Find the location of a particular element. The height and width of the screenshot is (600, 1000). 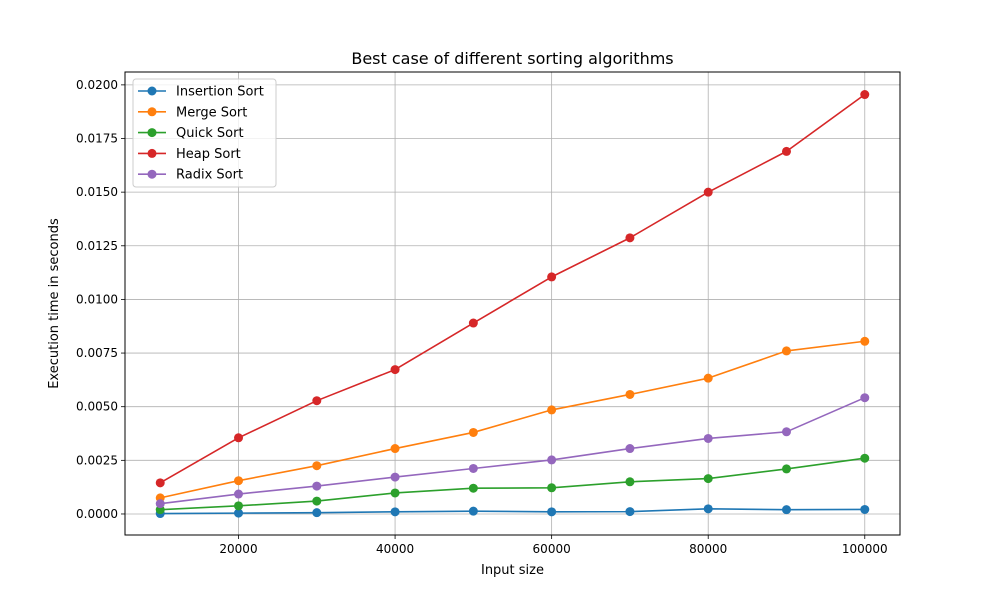

series-insertion-sort is located at coordinates (512, 511).